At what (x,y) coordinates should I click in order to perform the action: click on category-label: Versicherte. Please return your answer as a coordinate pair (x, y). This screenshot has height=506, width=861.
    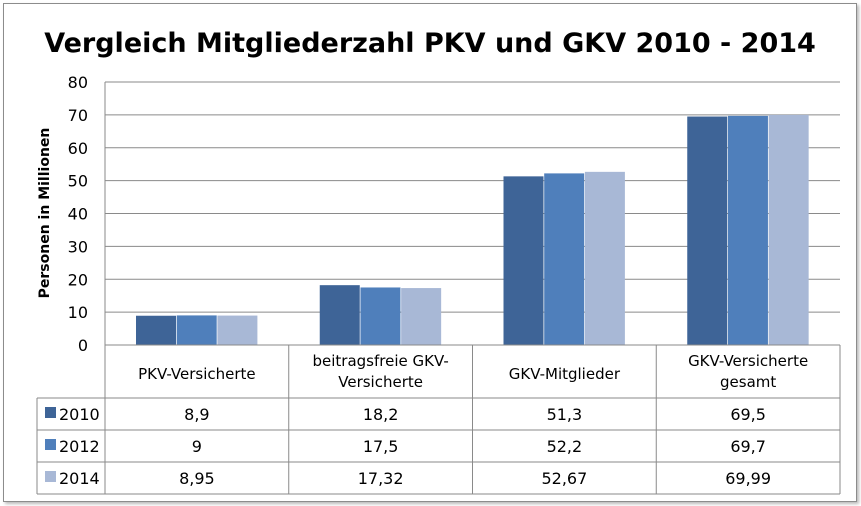
    Looking at the image, I should click on (380, 382).